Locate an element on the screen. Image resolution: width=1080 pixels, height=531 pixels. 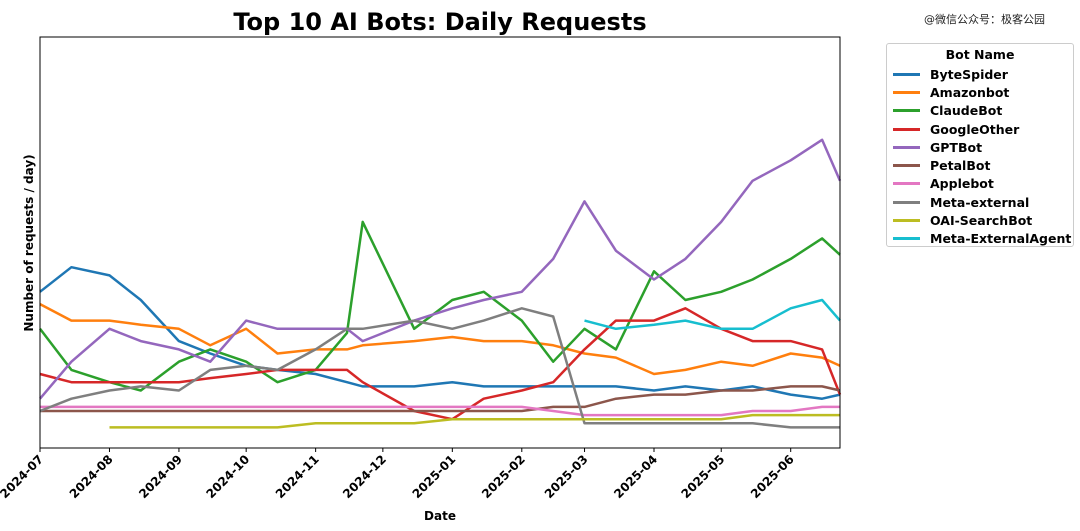
legend-item: Applebot is located at coordinates (980, 184).